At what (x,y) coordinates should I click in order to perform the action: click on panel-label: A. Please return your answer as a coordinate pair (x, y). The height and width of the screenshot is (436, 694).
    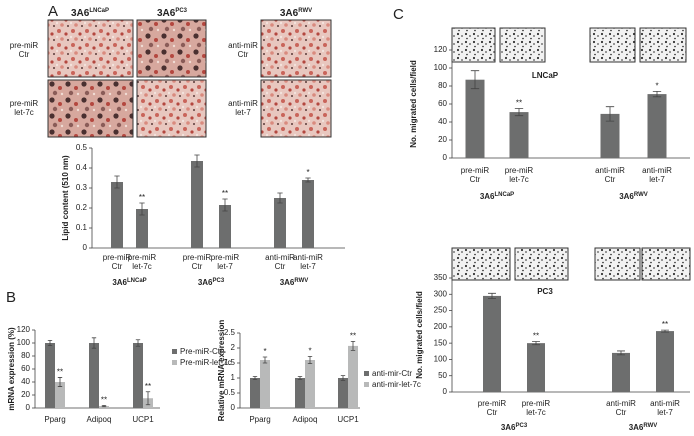
    Looking at the image, I should click on (53, 11).